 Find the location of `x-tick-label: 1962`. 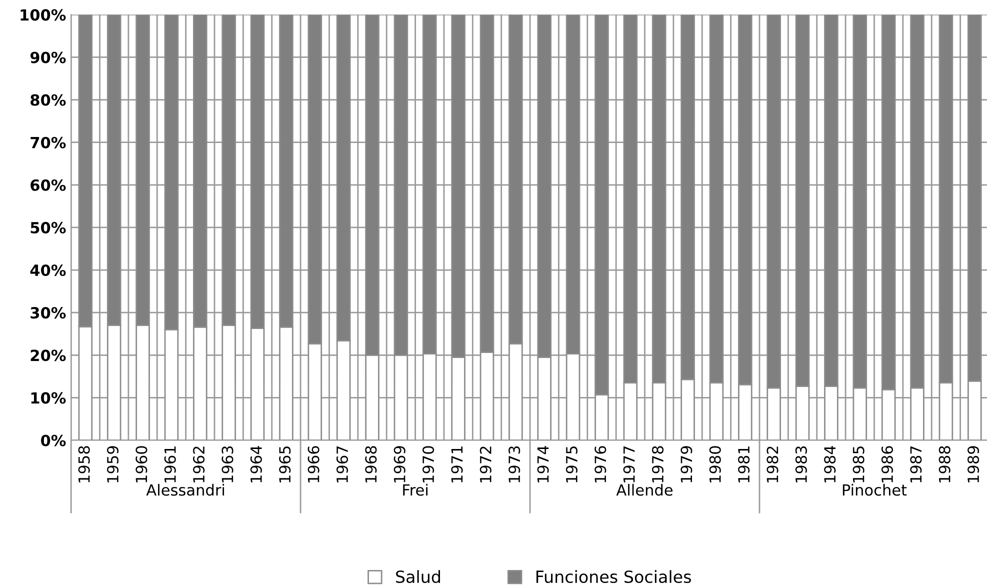

x-tick-label: 1962 is located at coordinates (199, 464).